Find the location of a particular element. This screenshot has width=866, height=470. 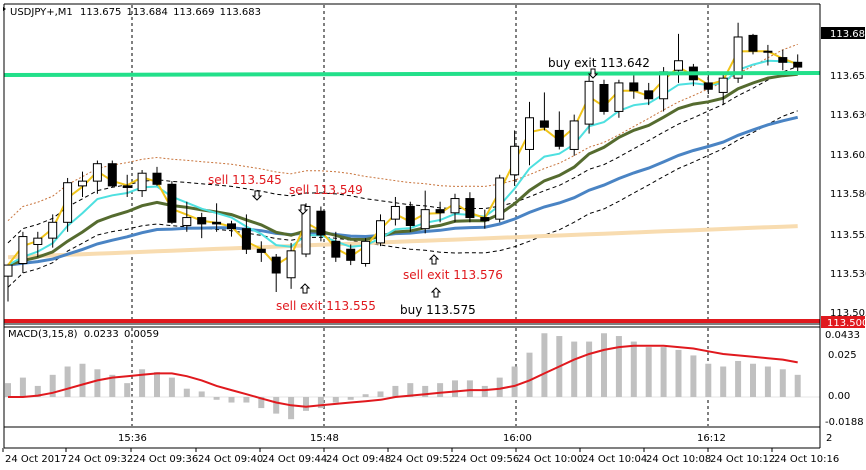

macd-tick-1: 0.025 is located at coordinates (842, 355).